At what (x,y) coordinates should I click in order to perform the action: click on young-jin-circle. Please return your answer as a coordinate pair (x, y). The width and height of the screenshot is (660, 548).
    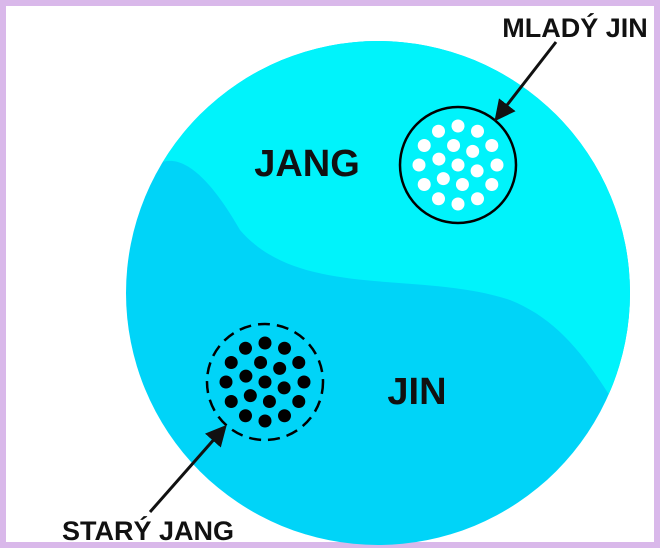
    Looking at the image, I should click on (458, 165).